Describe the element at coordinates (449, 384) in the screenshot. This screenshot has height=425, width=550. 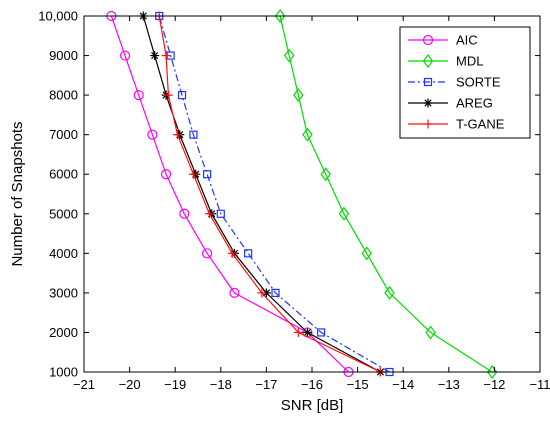
I see `x-tick-label: −13` at that location.